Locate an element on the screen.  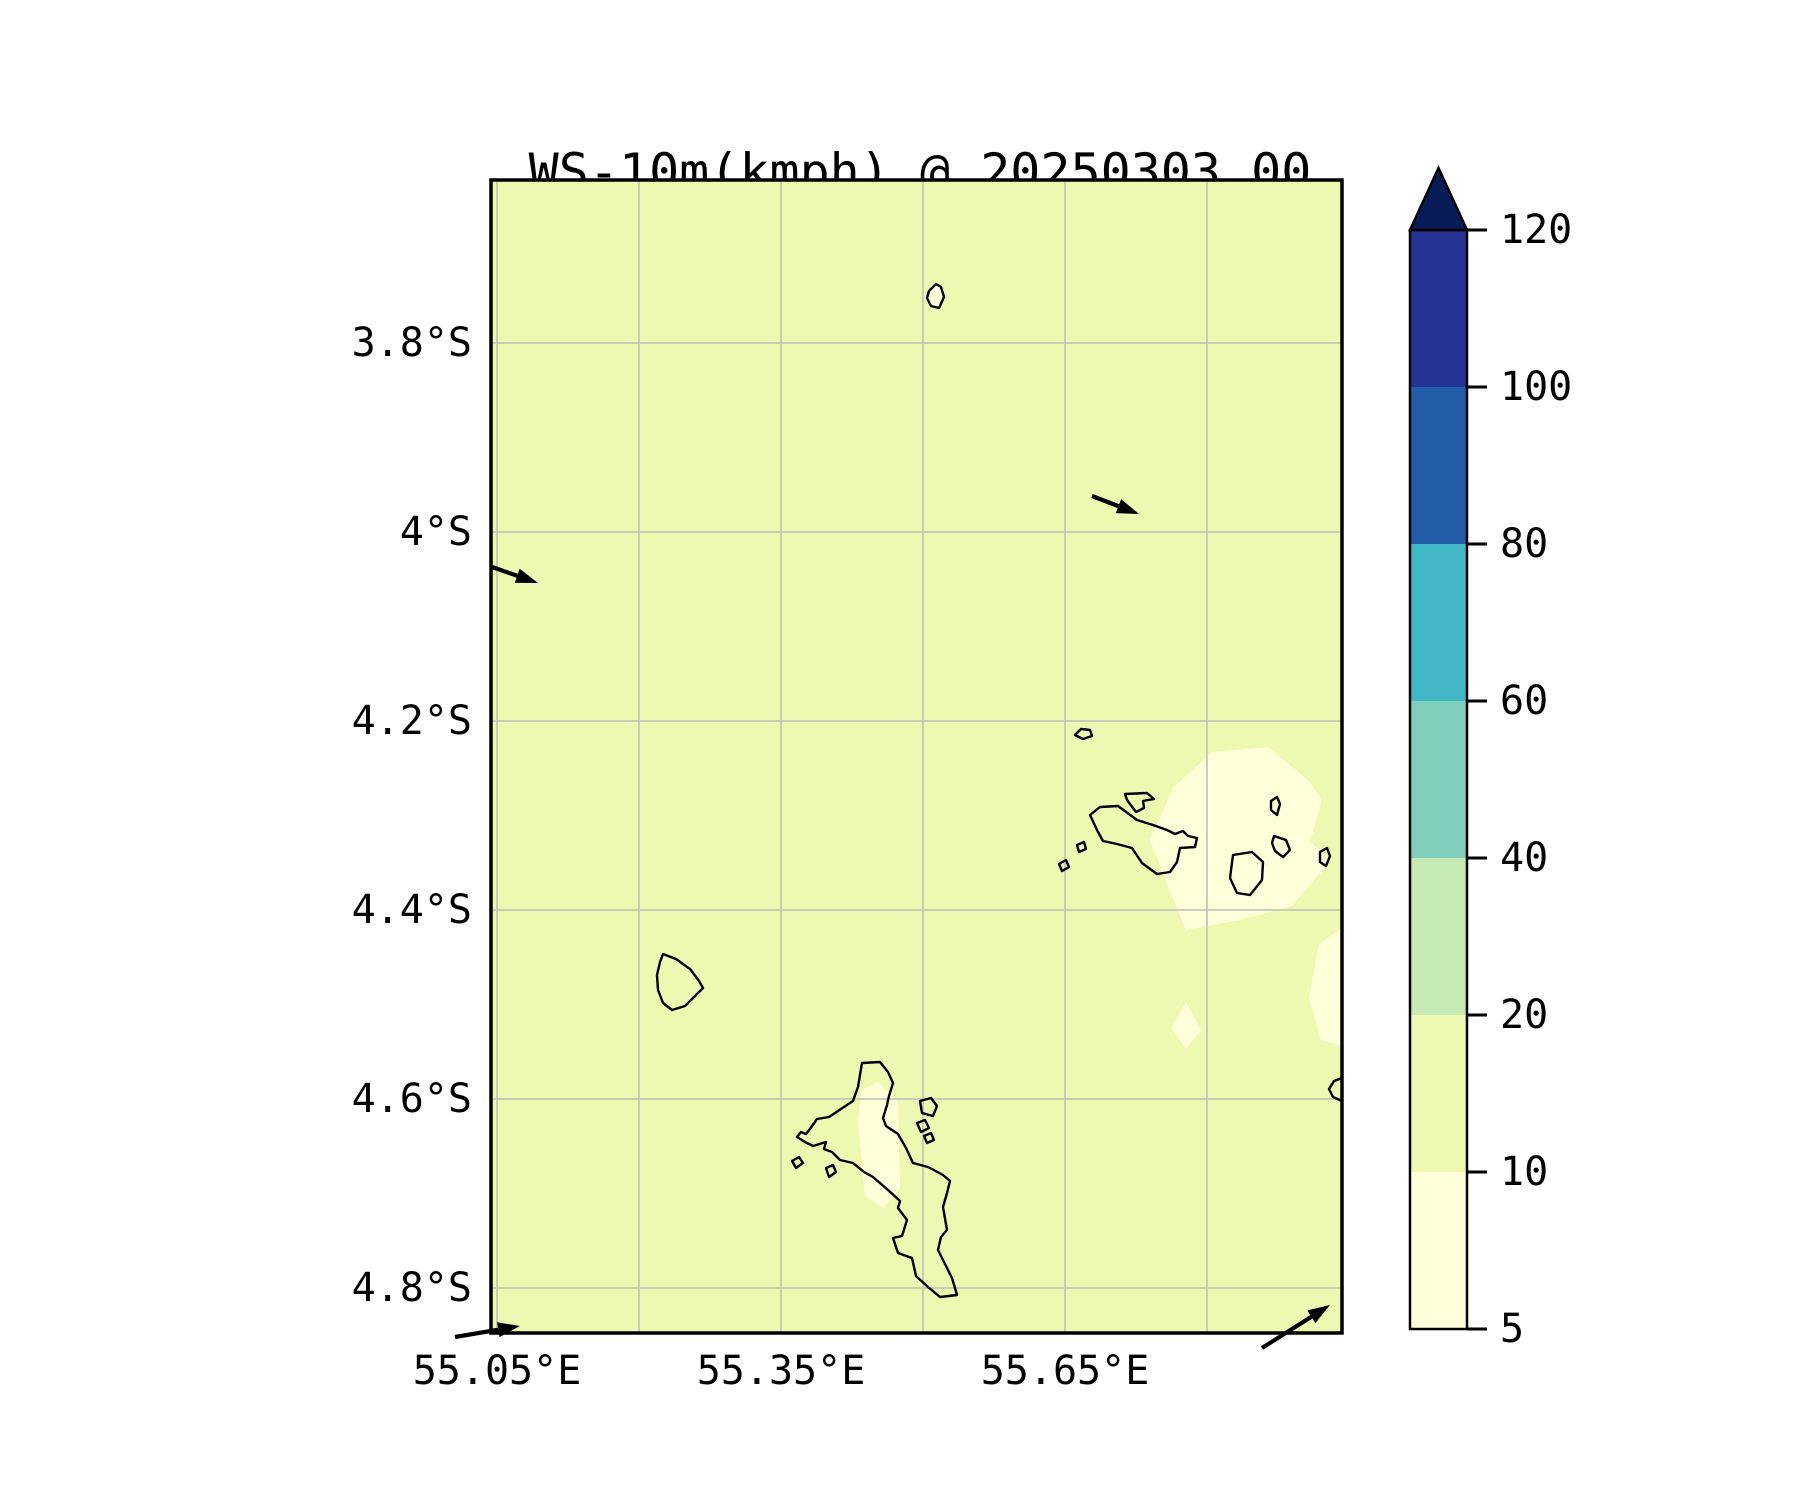
y-tick-label-4.8°S: 4.8°S is located at coordinates (411, 1288).